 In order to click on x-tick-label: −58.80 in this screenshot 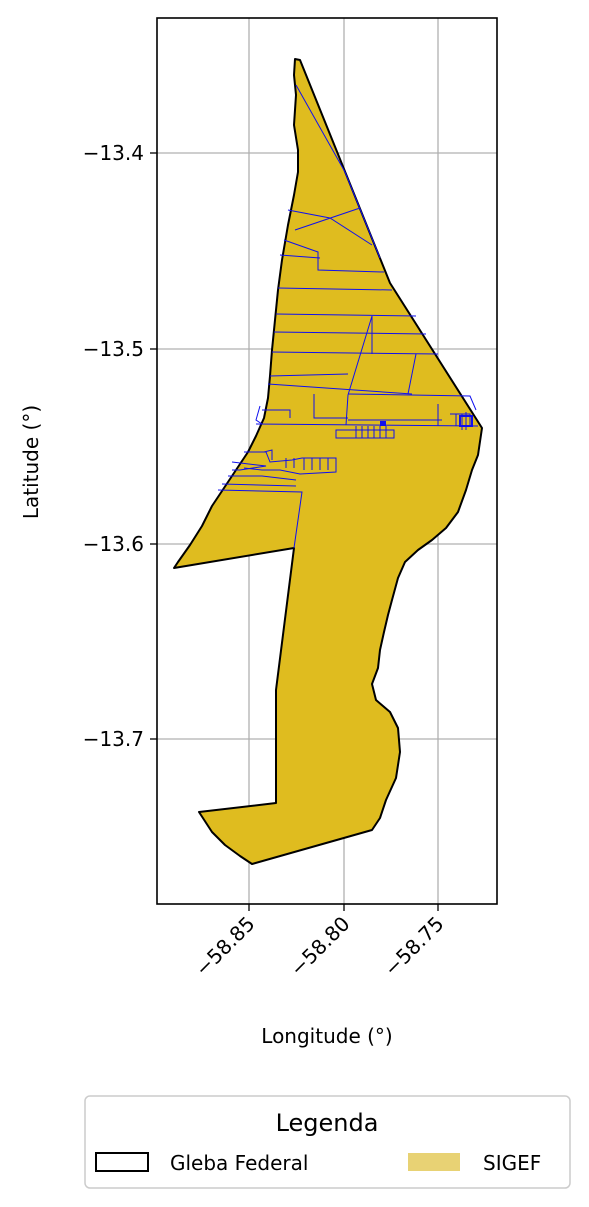, I will do `click(319, 946)`.